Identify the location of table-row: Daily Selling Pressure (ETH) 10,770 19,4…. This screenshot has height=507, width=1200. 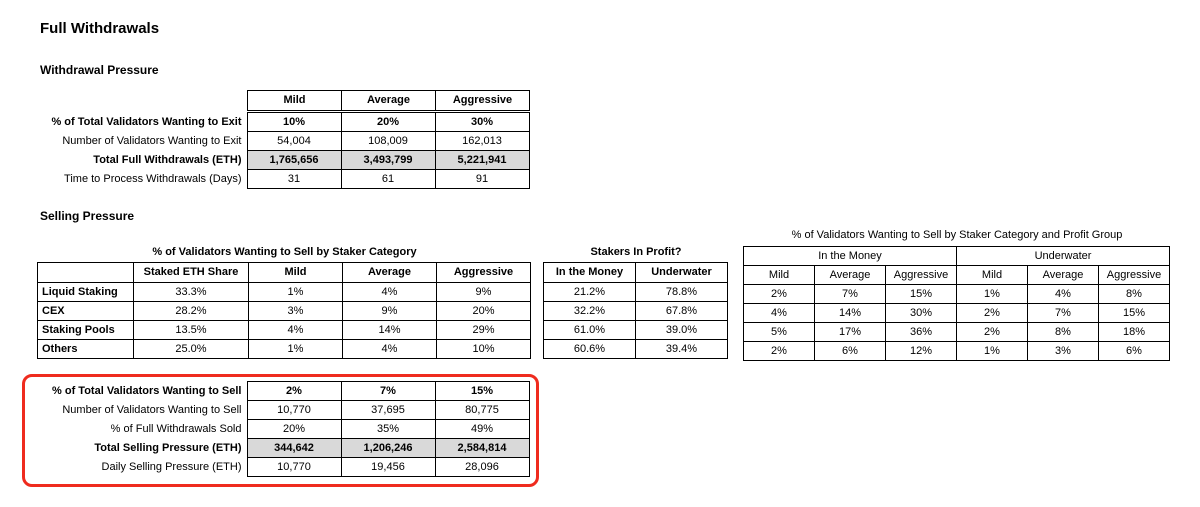
(265, 467).